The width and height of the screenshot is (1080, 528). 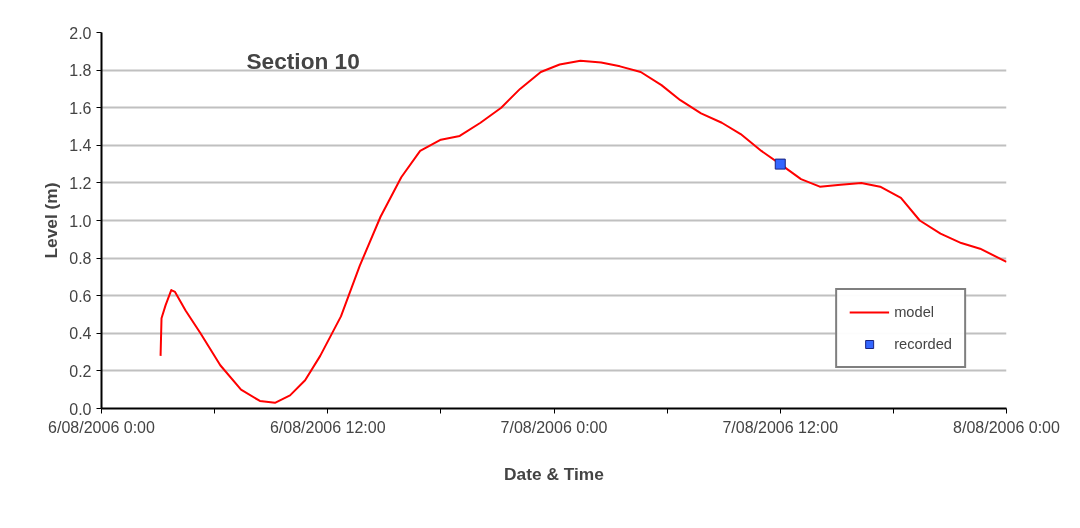 I want to click on y-tick-label: 0.6, so click(x=80, y=296).